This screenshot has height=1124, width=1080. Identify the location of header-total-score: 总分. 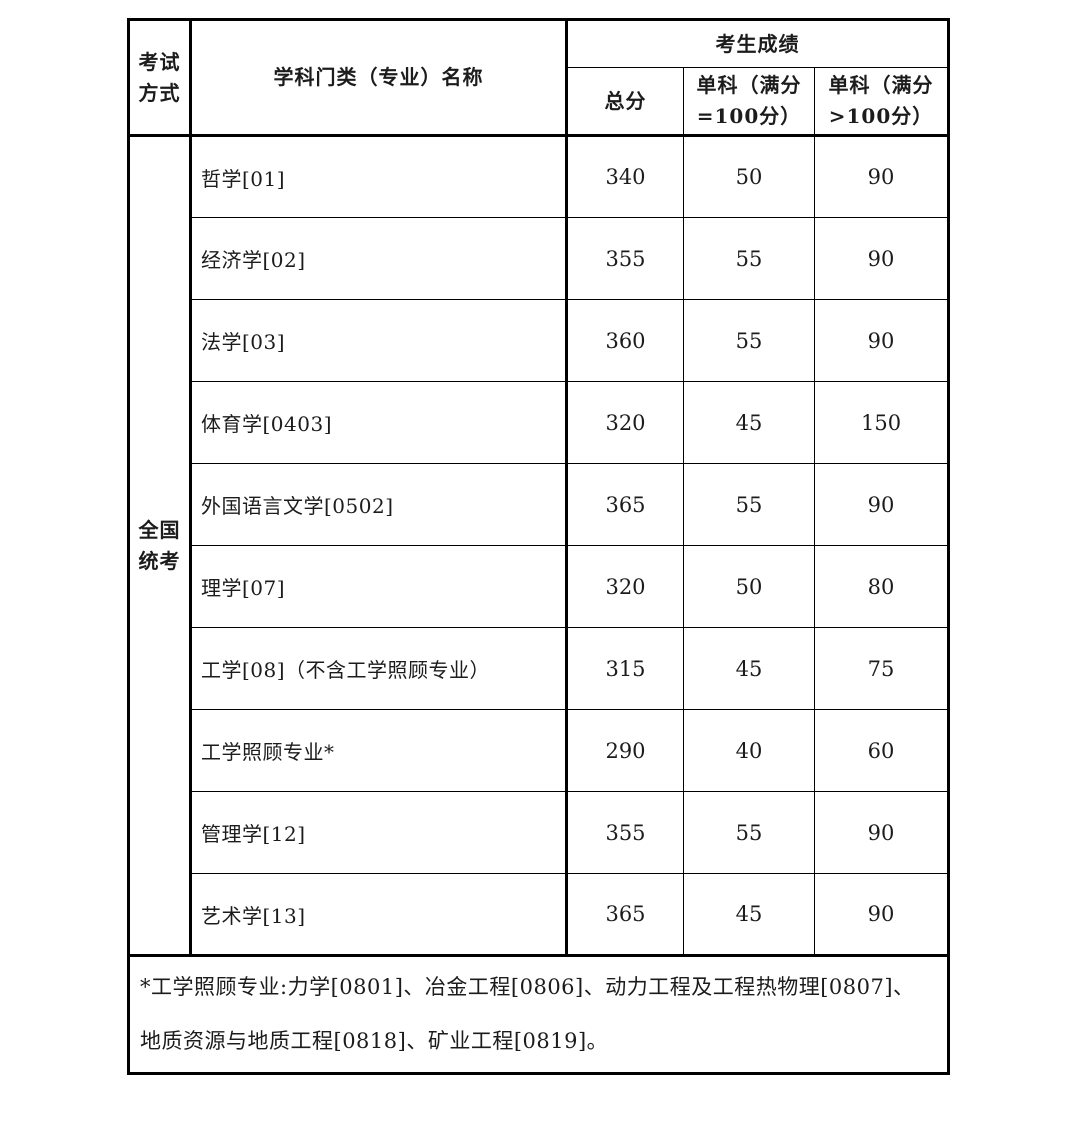
(625, 102).